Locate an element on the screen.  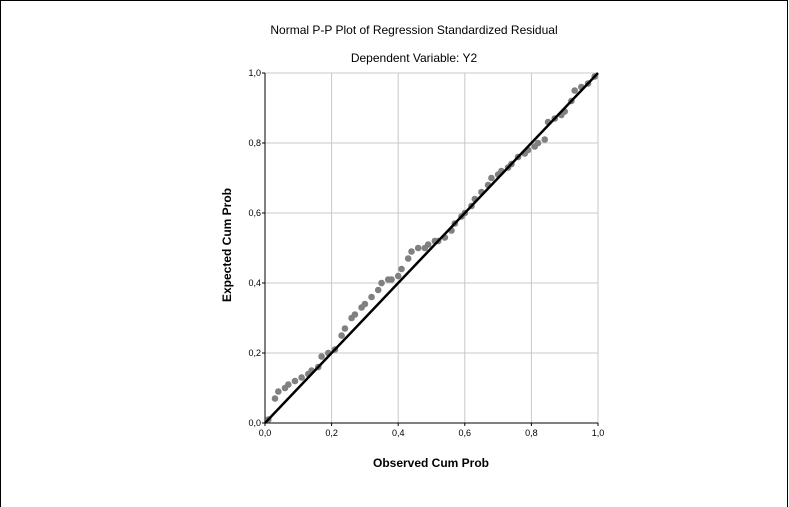
x-tick-label: 0,8 is located at coordinates (531, 433).